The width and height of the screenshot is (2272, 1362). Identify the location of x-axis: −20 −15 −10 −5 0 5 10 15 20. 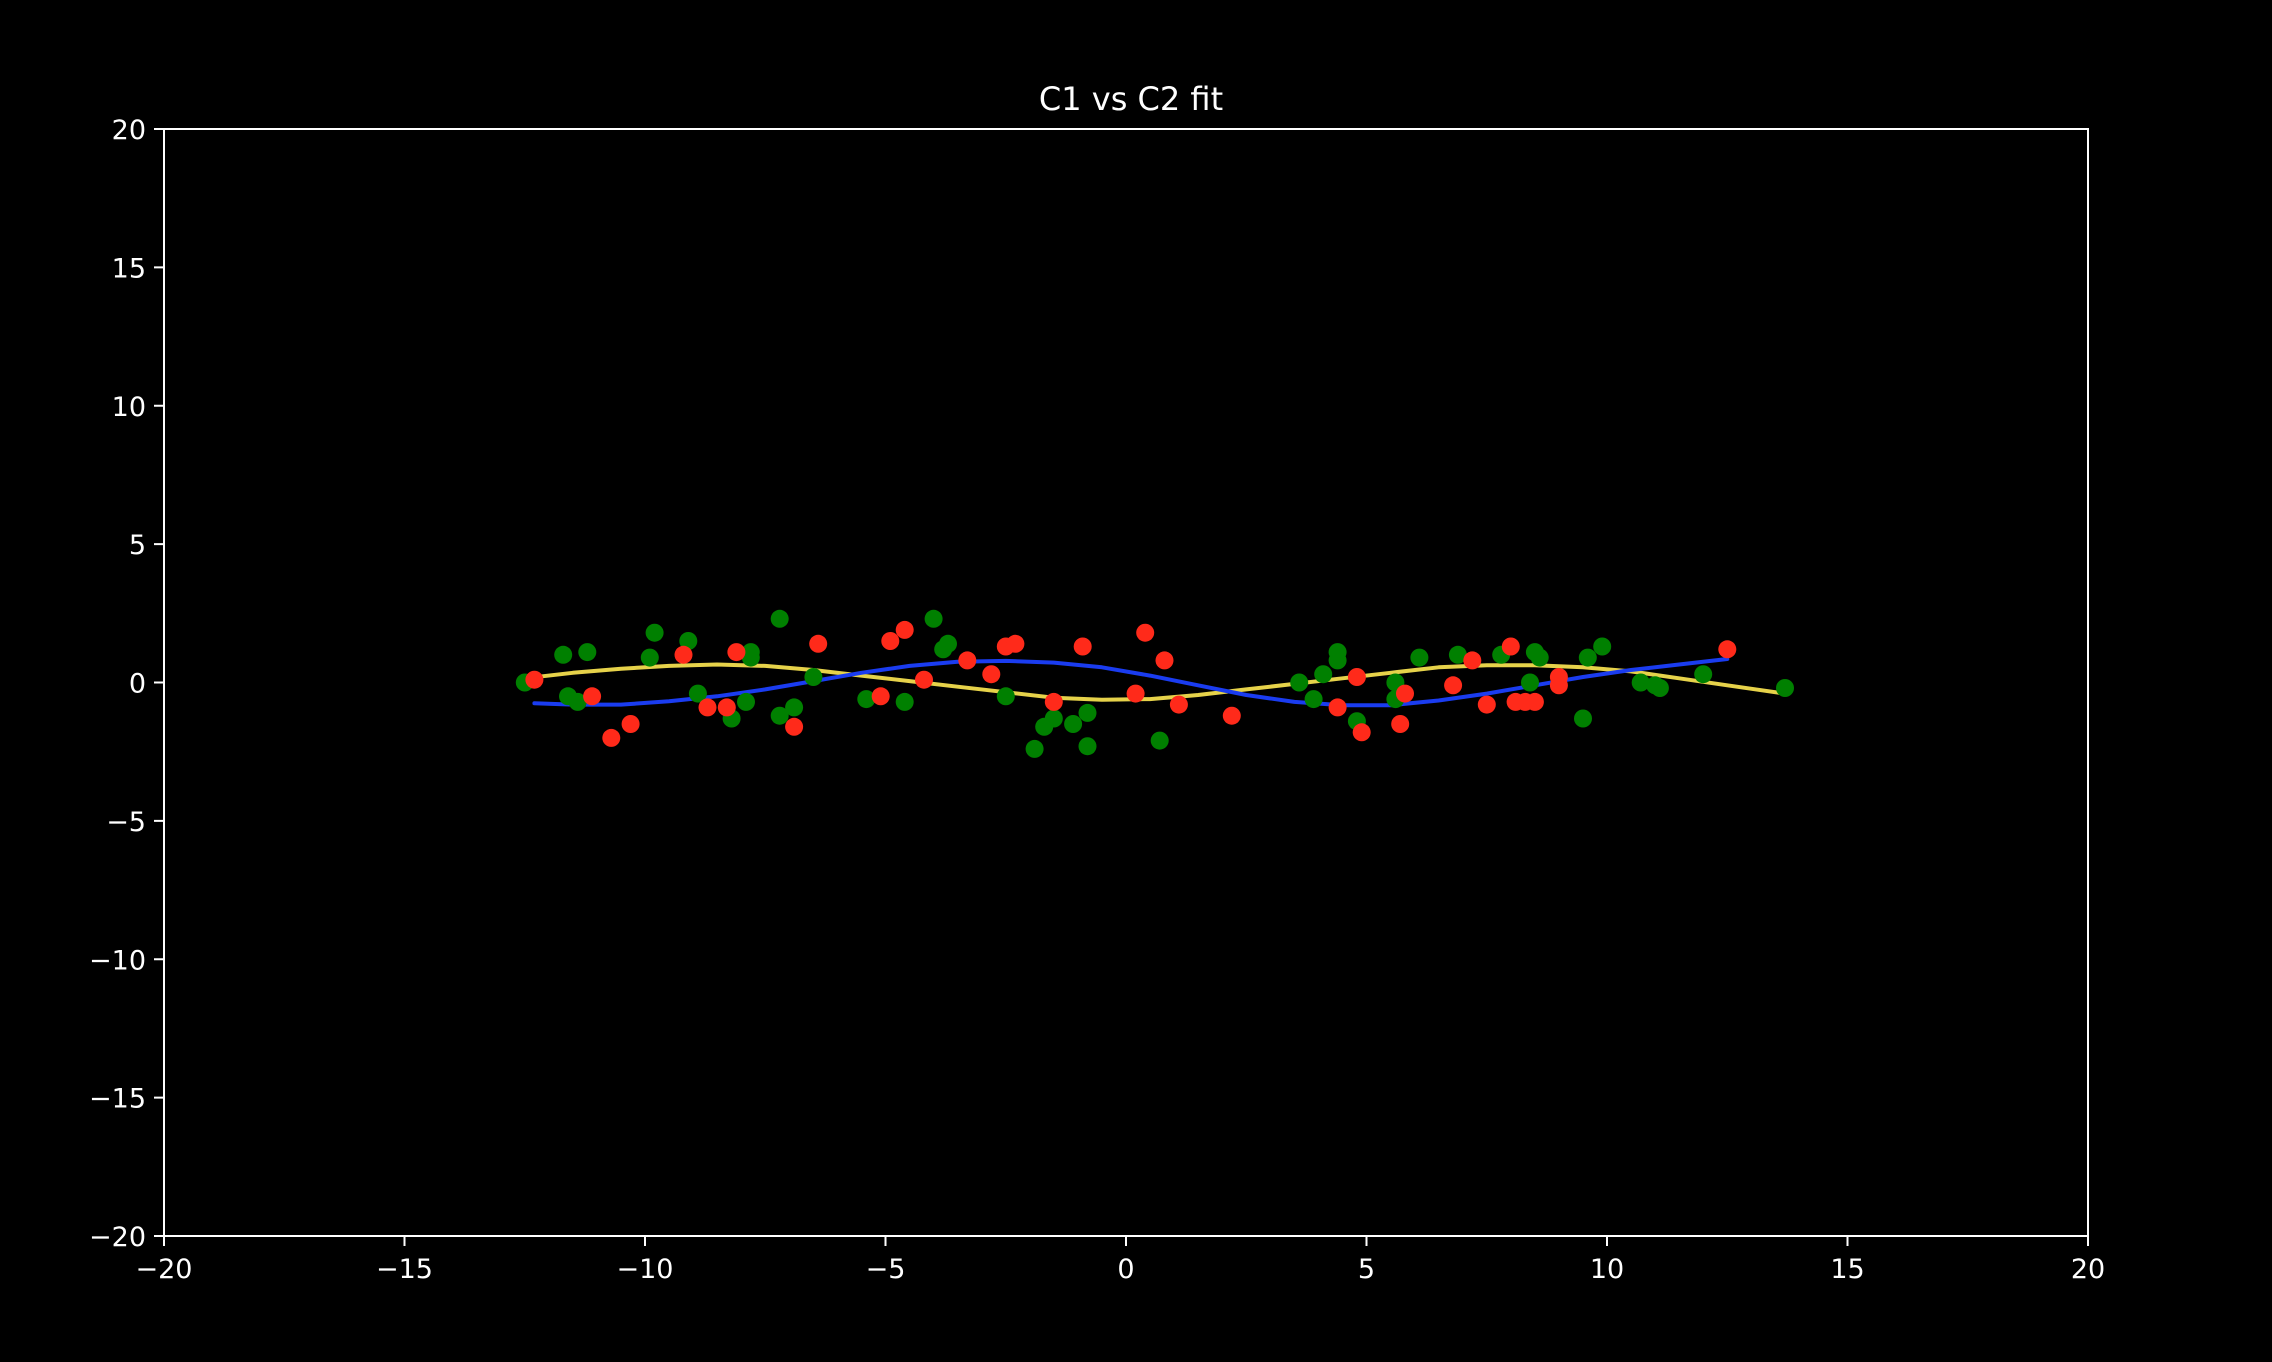
(1120, 1260).